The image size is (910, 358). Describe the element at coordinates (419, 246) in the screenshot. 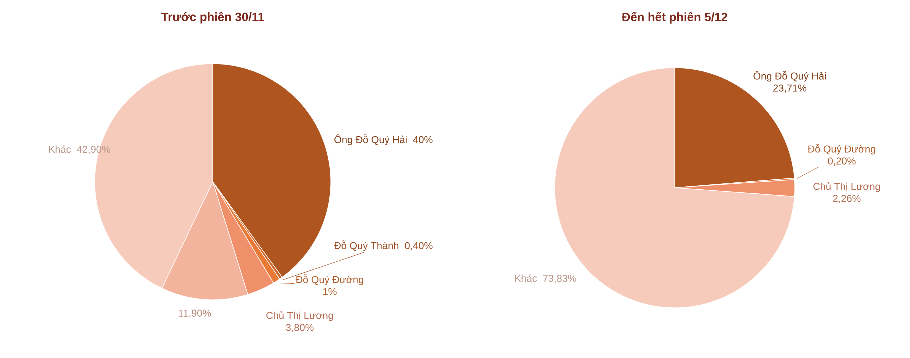

I see `data-label: 0,40%` at that location.